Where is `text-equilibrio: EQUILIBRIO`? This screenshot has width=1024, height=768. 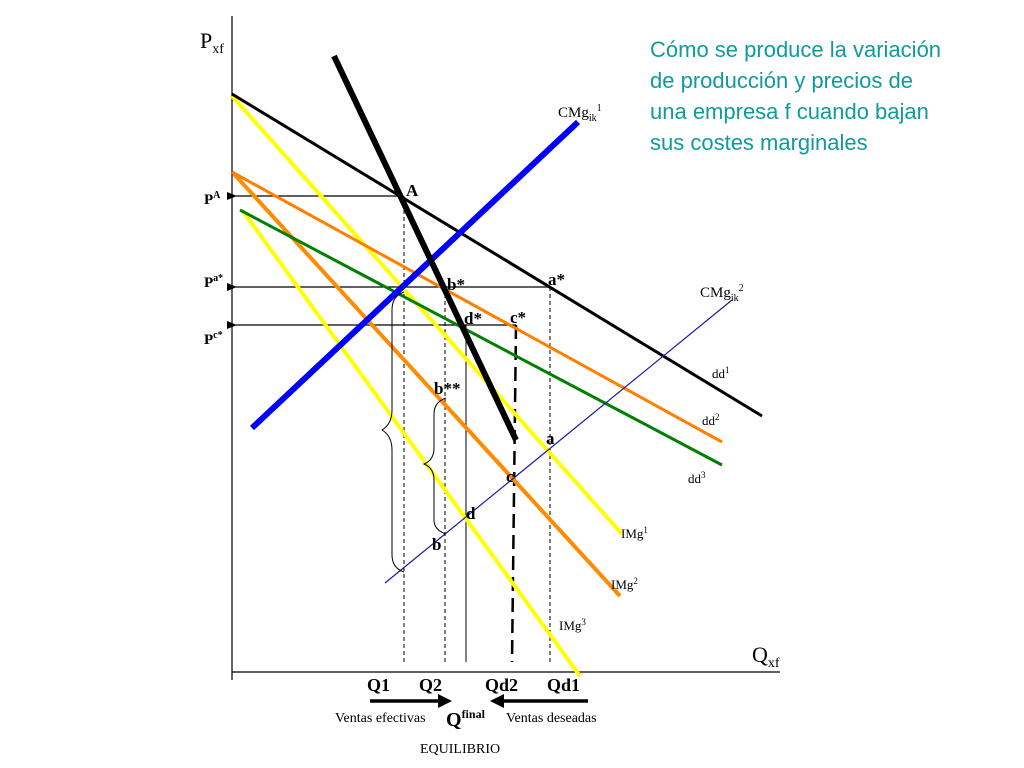 text-equilibrio: EQUILIBRIO is located at coordinates (460, 749).